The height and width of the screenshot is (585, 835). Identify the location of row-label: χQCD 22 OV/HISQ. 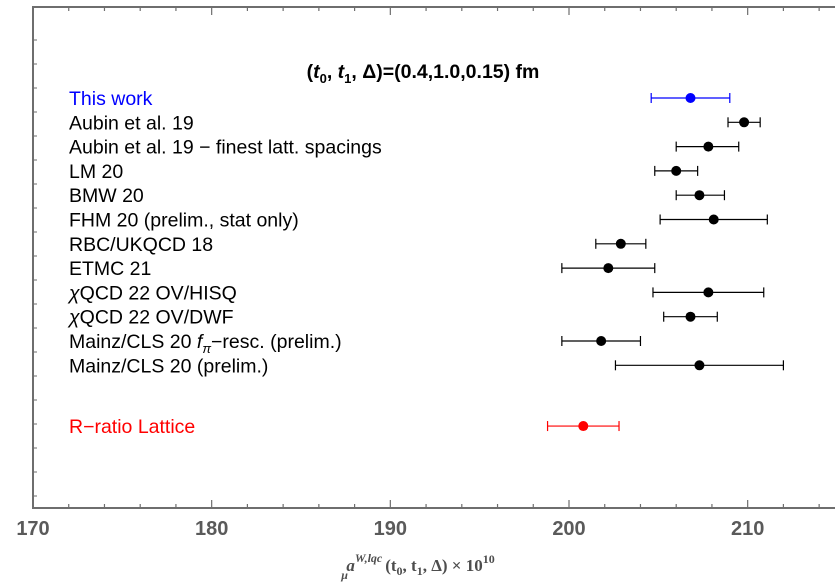
(152, 293).